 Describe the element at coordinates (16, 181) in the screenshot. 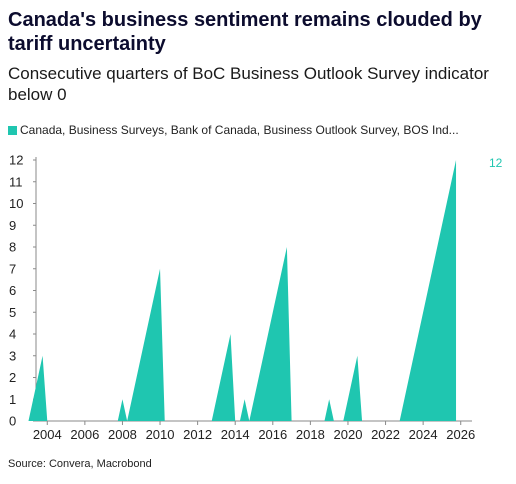

I see `y-tick-label: 11` at that location.